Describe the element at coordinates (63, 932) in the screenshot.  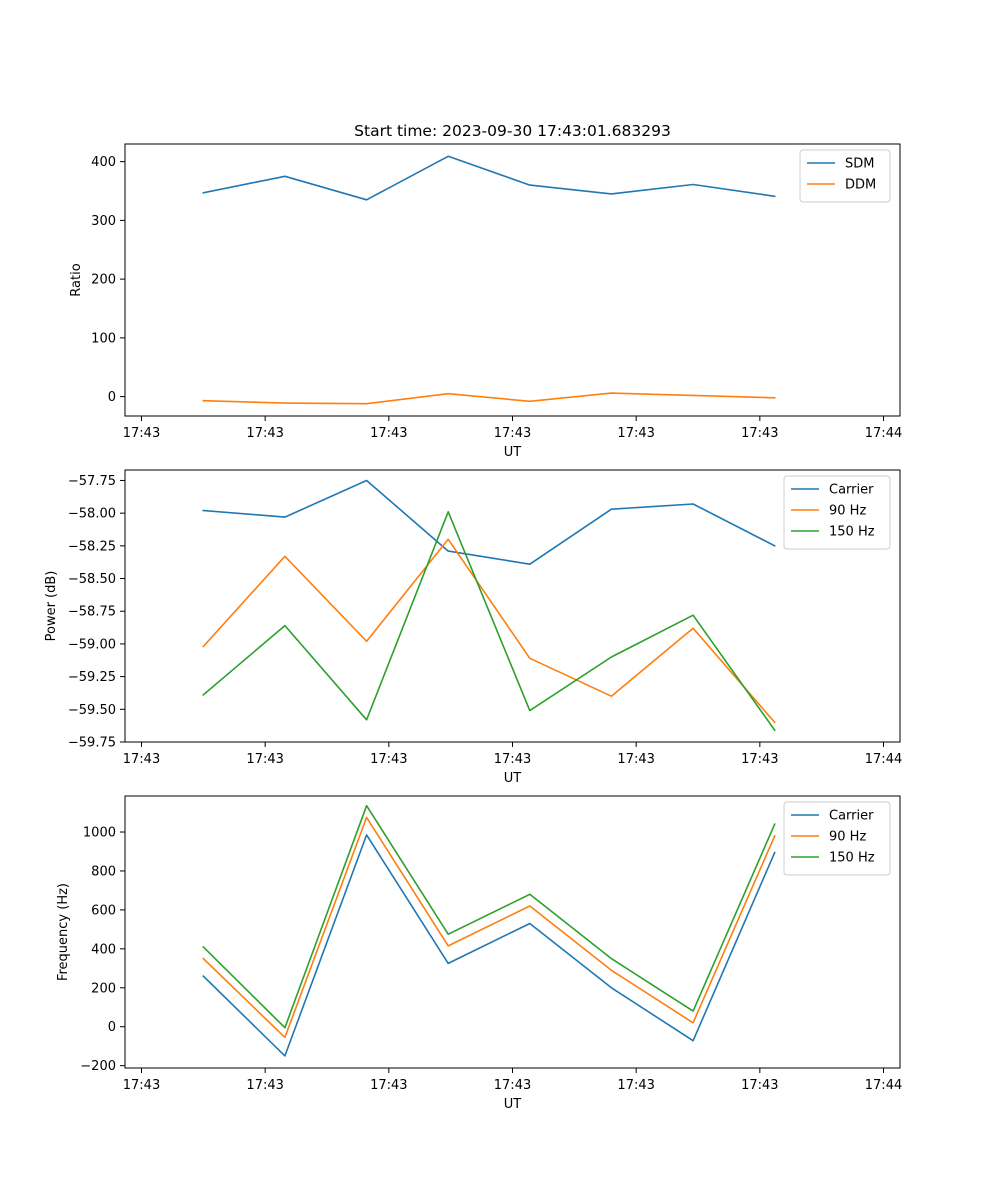
I see `y-axis-label: Frequency (Hz)` at that location.